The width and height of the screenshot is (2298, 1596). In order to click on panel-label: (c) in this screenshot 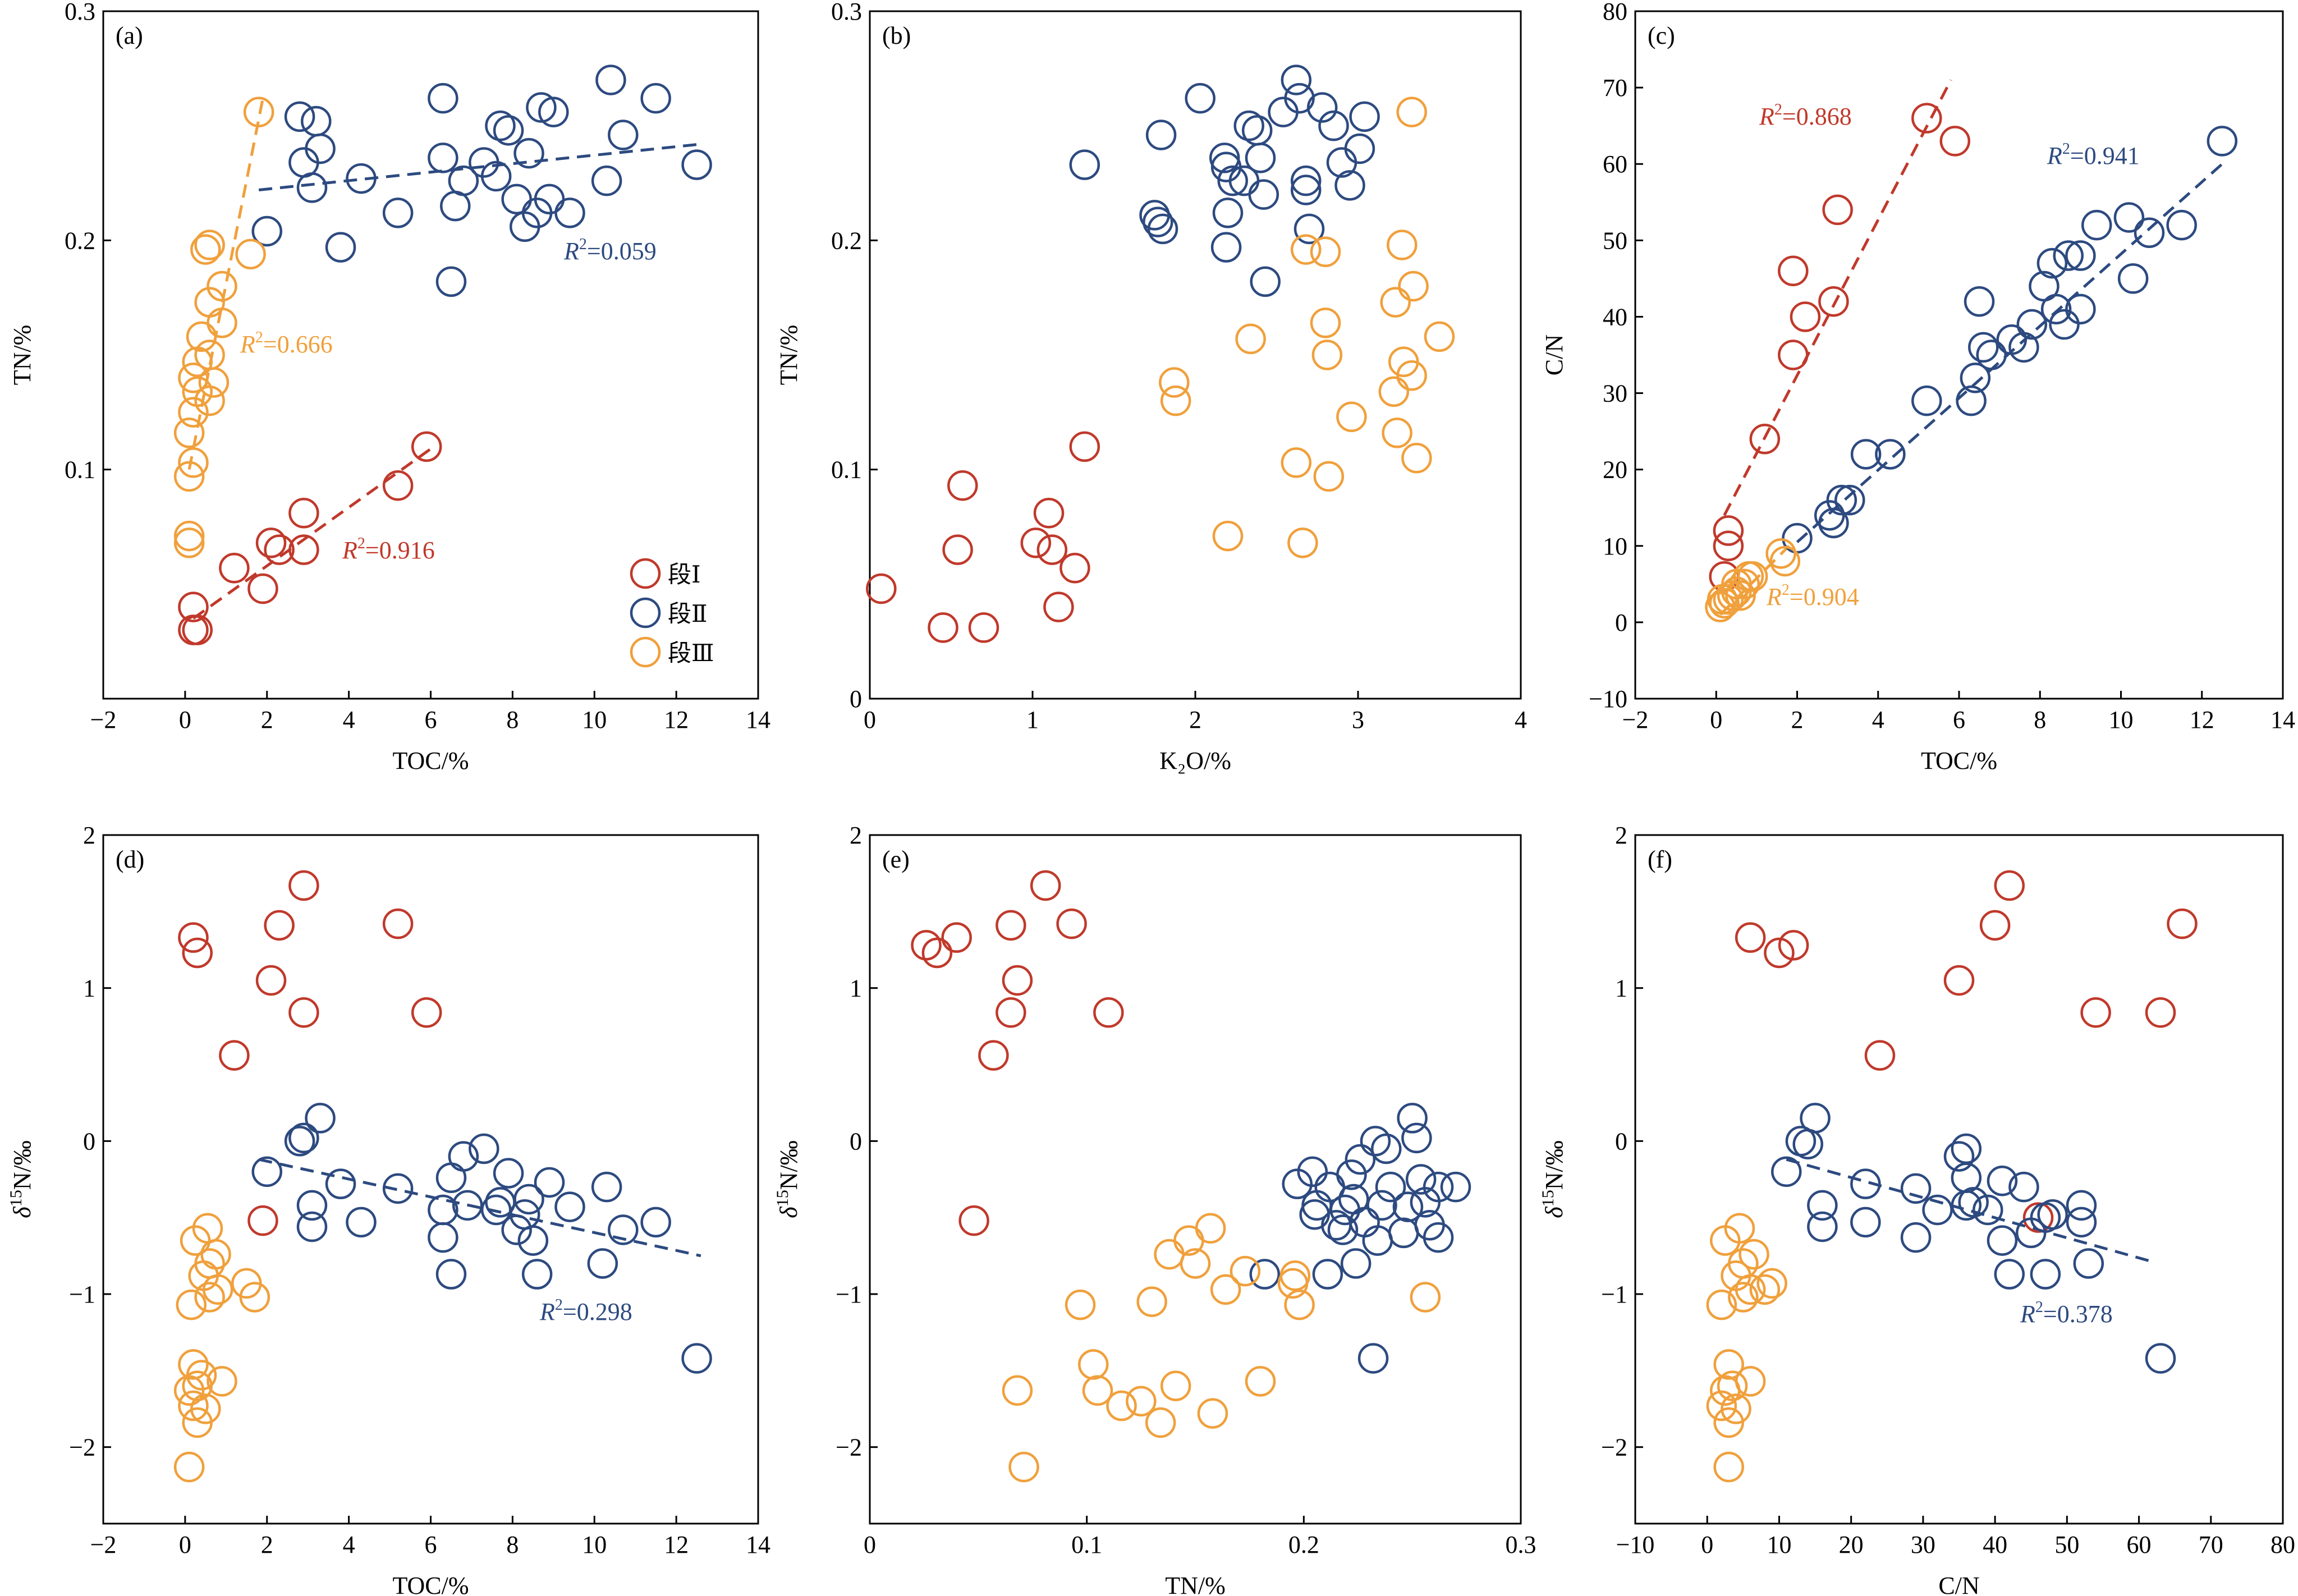, I will do `click(1662, 35)`.